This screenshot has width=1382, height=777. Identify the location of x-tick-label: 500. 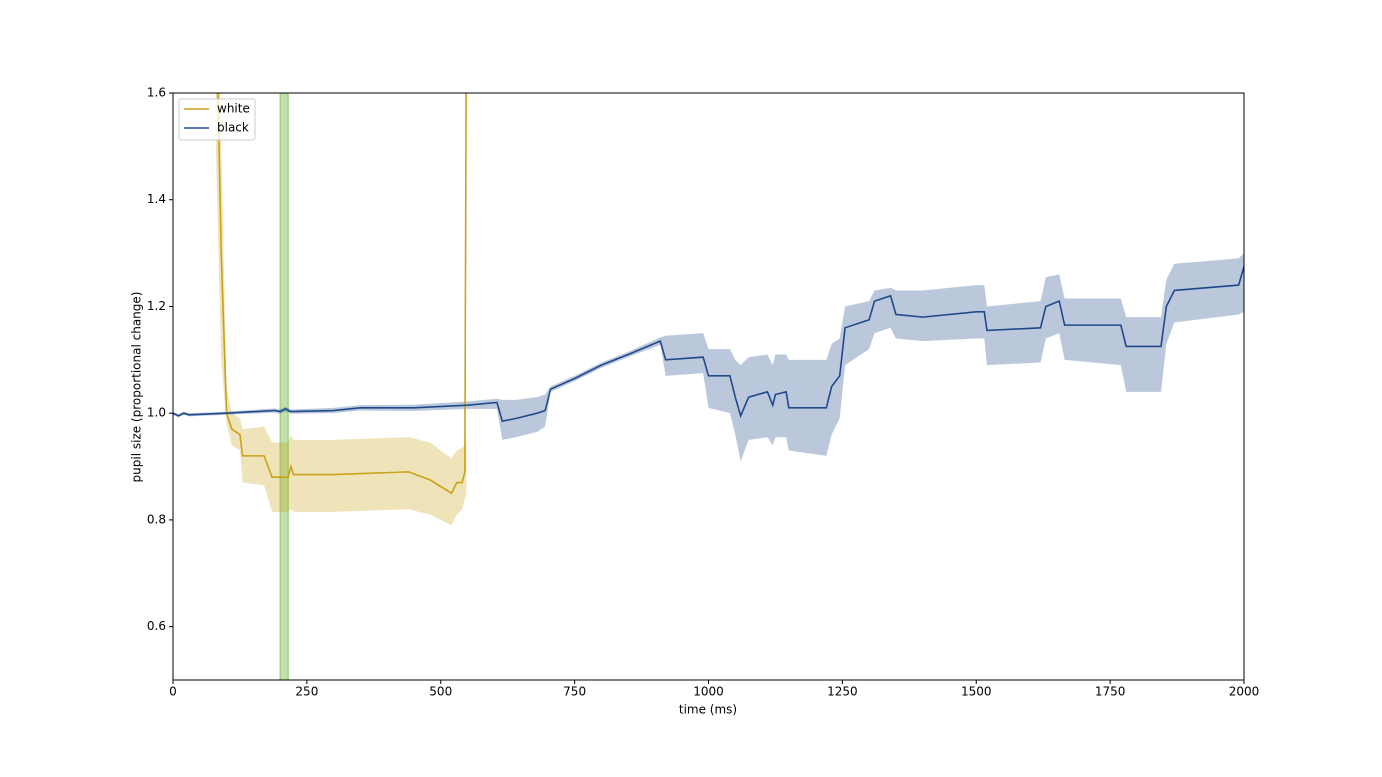
(440, 692).